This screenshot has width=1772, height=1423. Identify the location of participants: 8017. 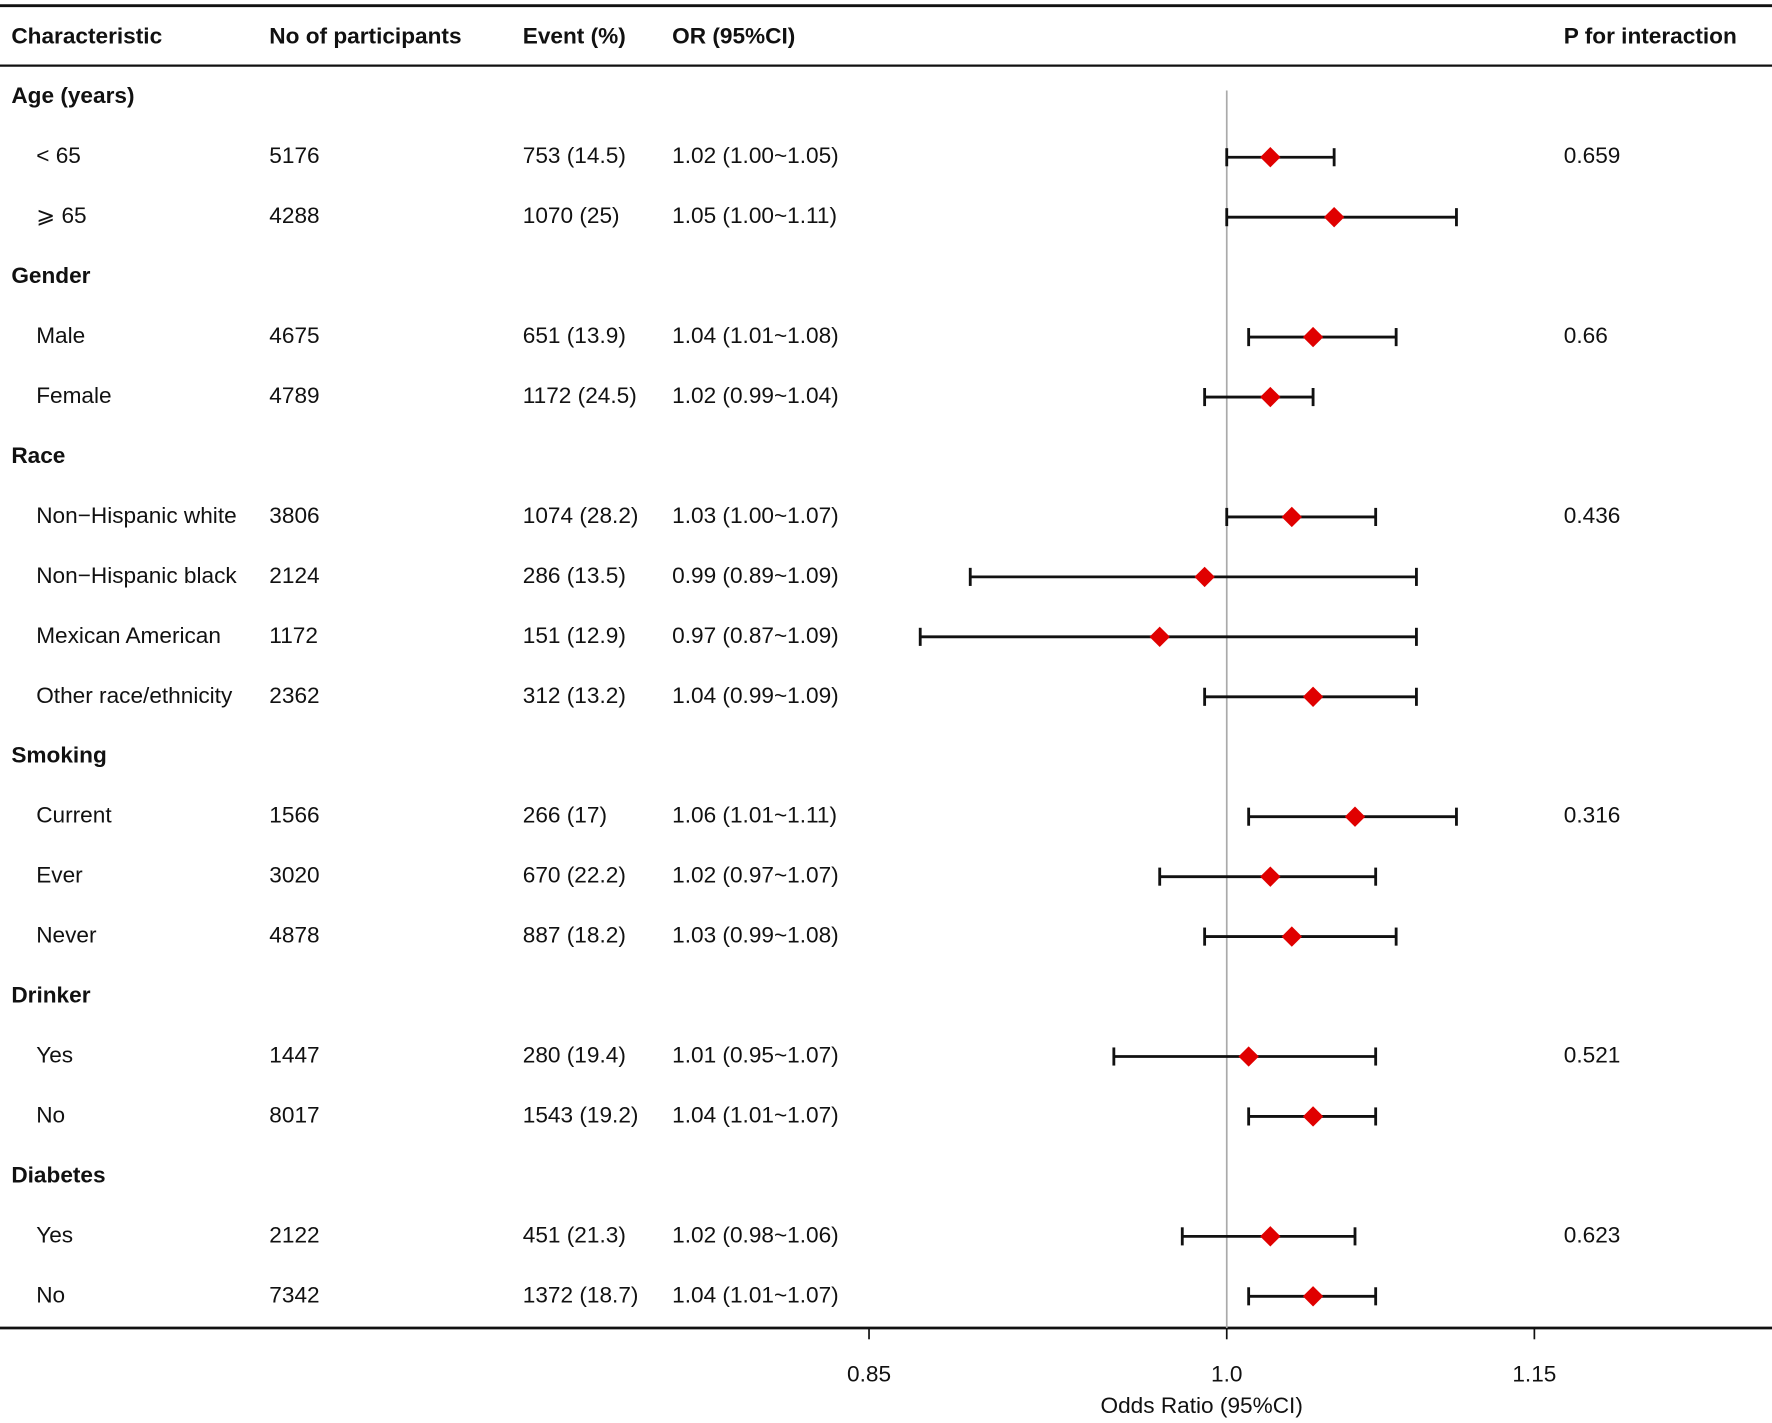
(294, 1114).